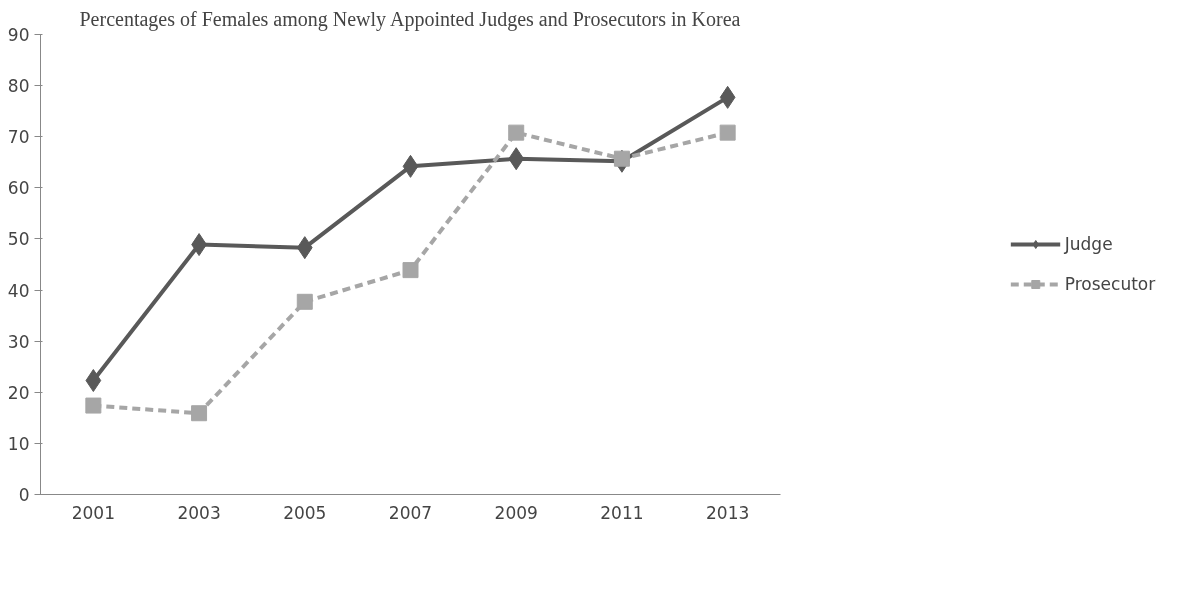 This screenshot has height=594, width=1200. What do you see at coordinates (18, 86) in the screenshot?
I see `y-tick-label: 80` at bounding box center [18, 86].